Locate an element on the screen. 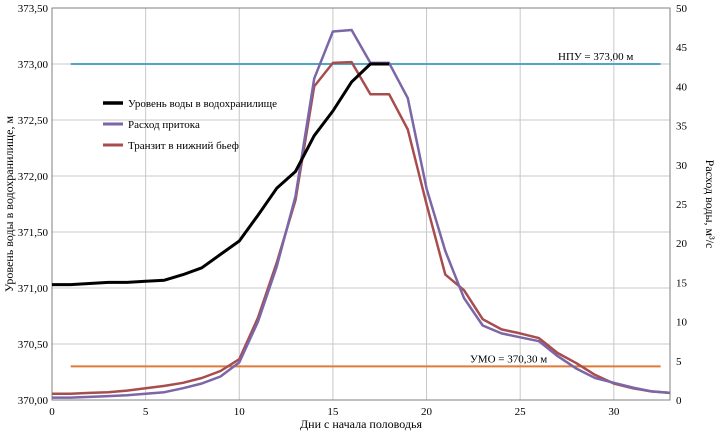 The width and height of the screenshot is (715, 435). x-tick-label: 15 is located at coordinates (333, 412).